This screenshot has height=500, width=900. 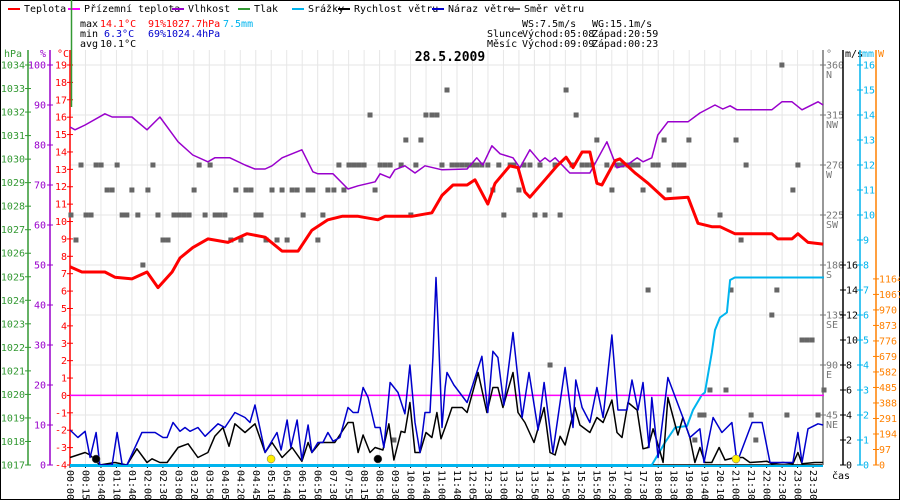 I want to click on pressure-tick-label: 1019, so click(x=13, y=418).